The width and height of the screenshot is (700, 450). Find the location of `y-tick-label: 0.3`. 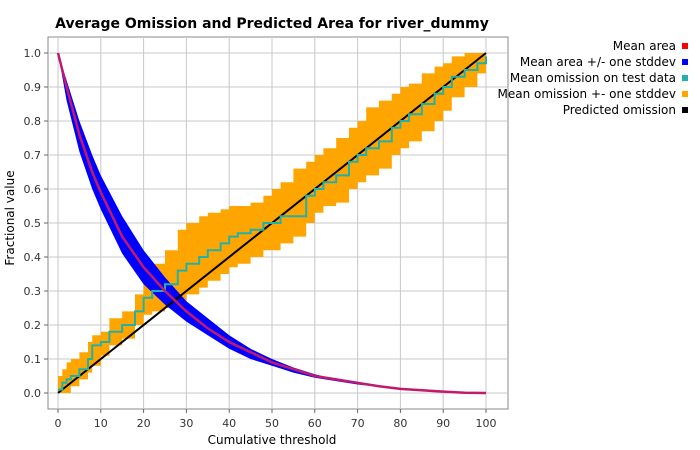

y-tick-label: 0.3 is located at coordinates (33, 291).